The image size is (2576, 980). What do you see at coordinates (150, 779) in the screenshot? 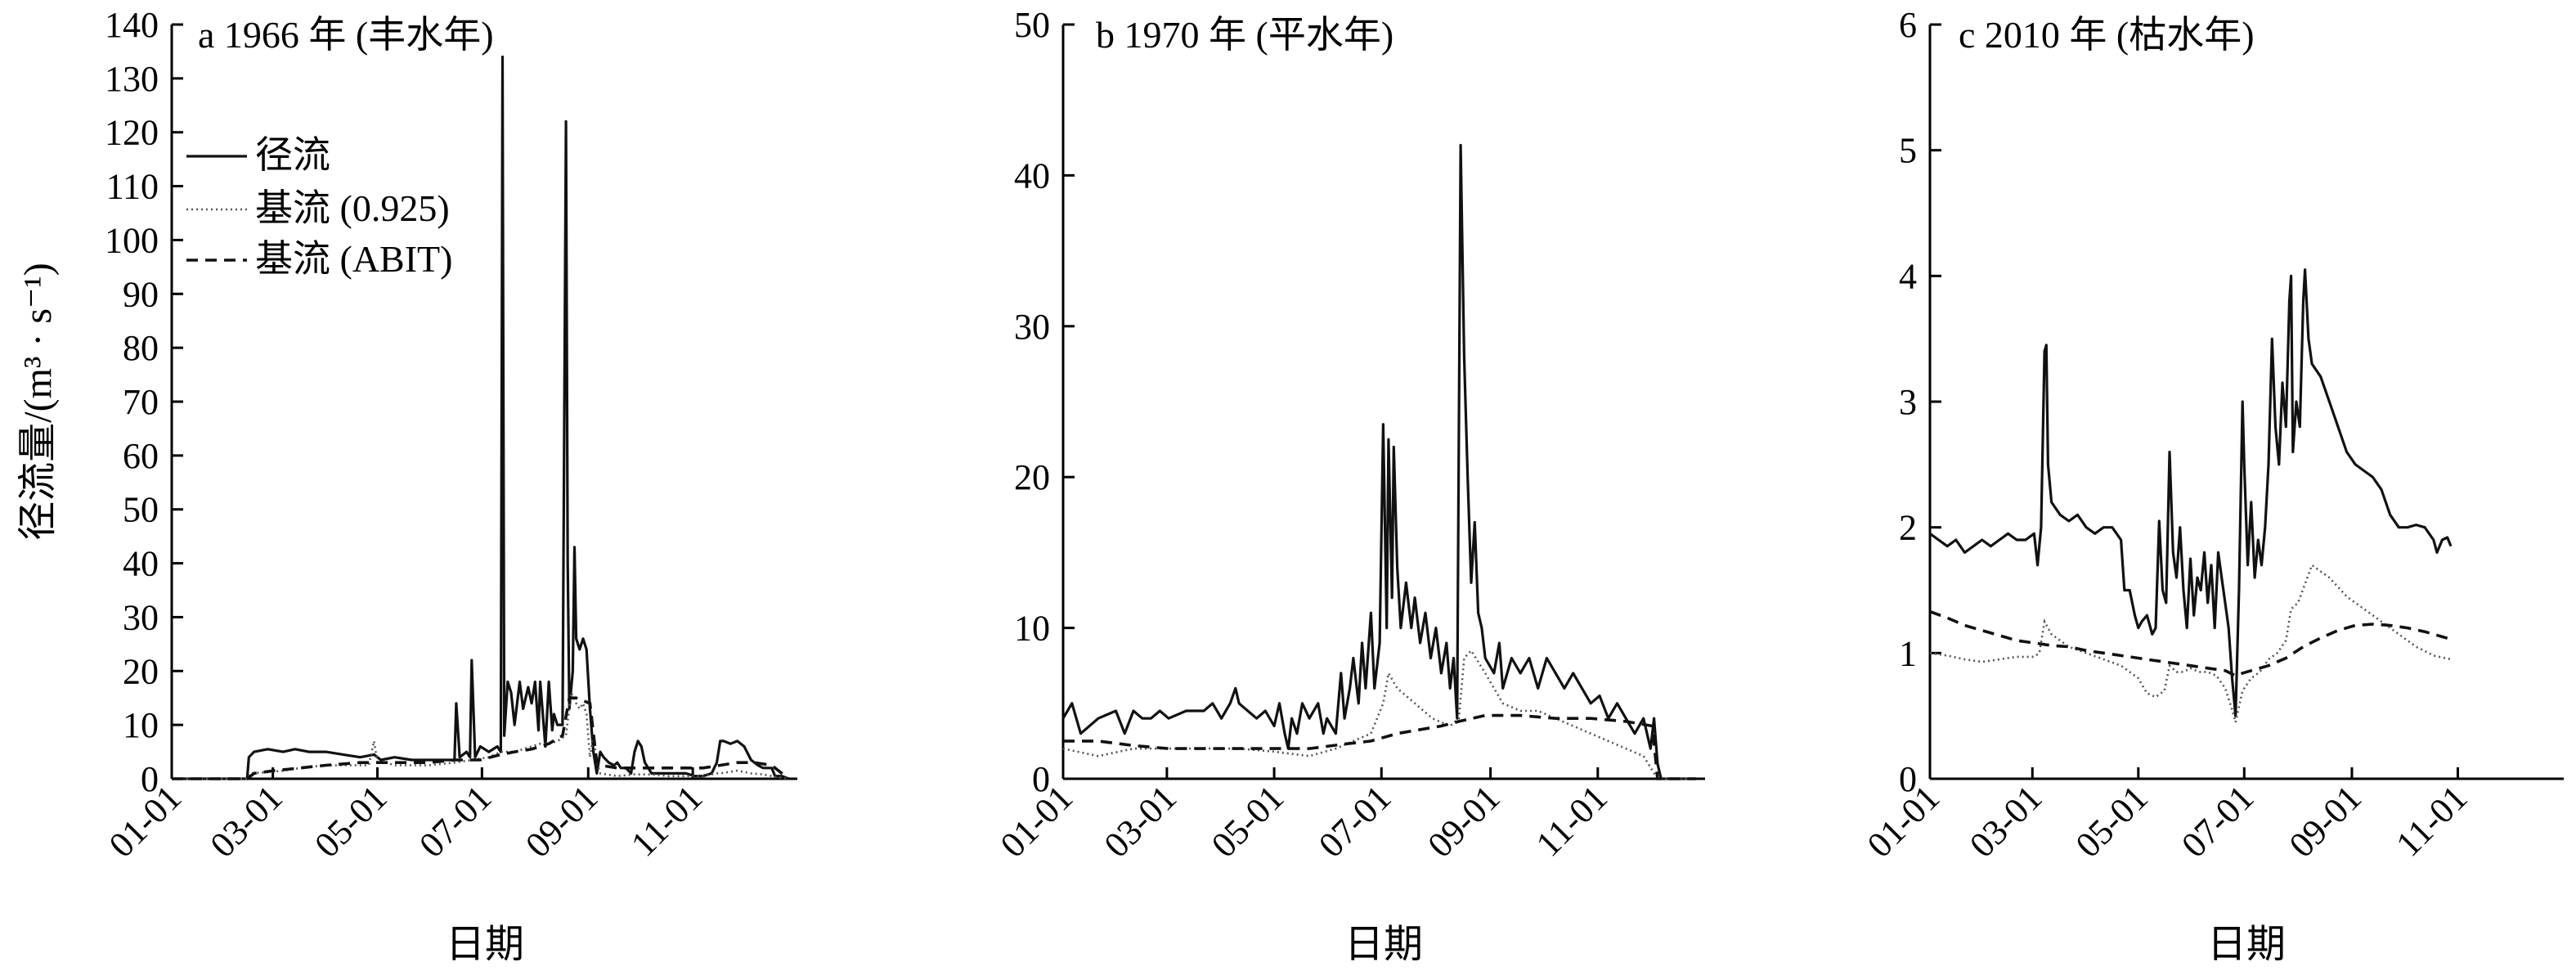
I see `y-tick-label-a: 0` at bounding box center [150, 779].